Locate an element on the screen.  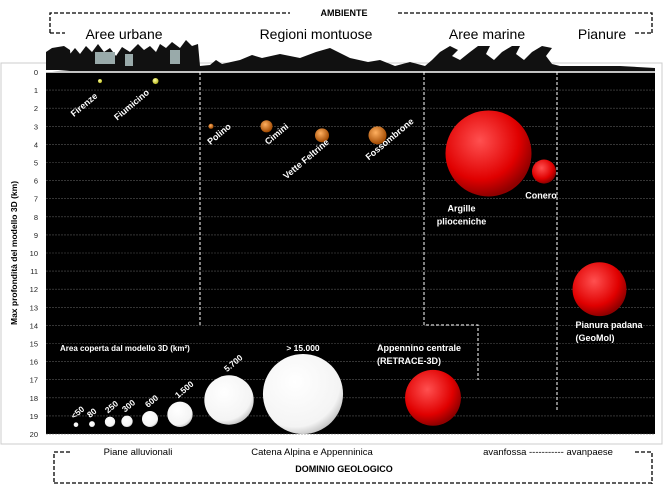
y-tick-label: 8 is located at coordinates (36, 217).